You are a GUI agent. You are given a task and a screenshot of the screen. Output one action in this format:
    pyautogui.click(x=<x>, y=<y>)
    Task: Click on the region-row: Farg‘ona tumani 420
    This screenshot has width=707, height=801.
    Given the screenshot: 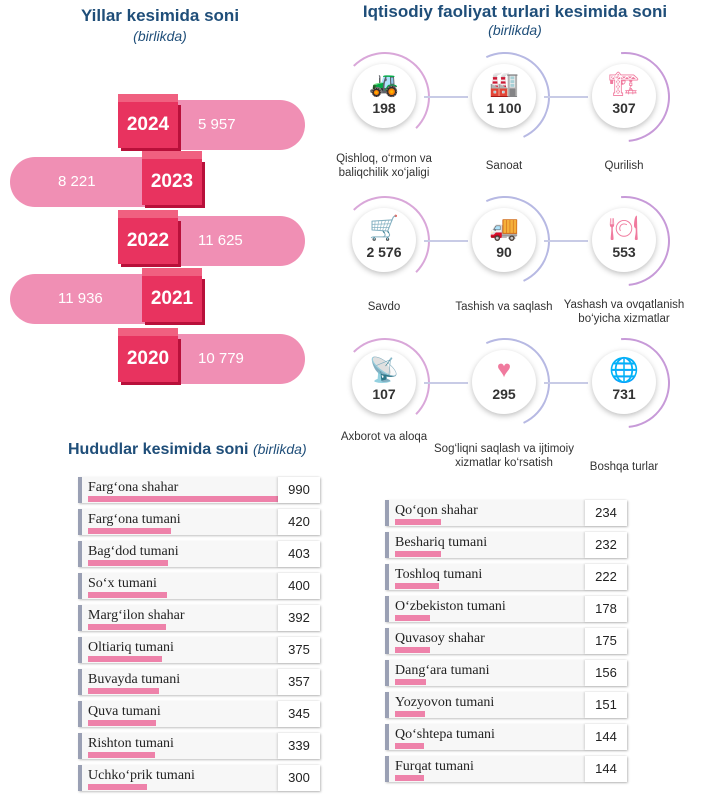 What is the action you would take?
    pyautogui.click(x=199, y=522)
    